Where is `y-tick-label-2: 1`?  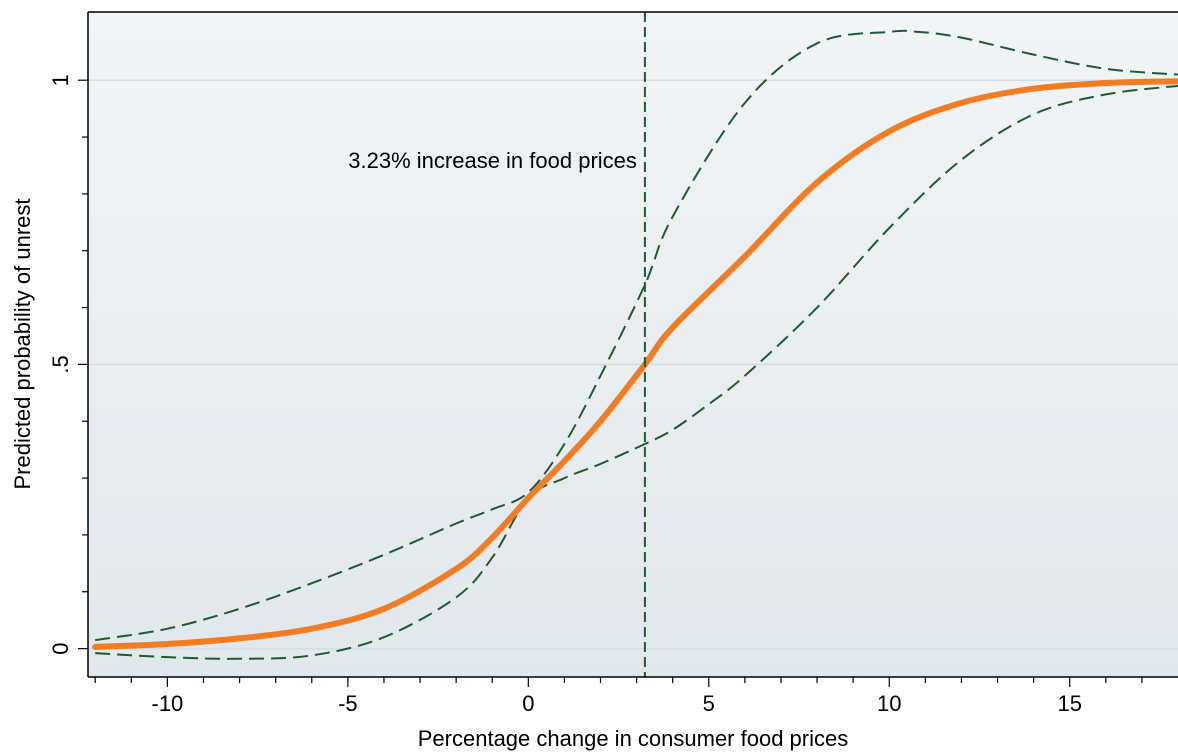
y-tick-label-2: 1 is located at coordinates (60, 80).